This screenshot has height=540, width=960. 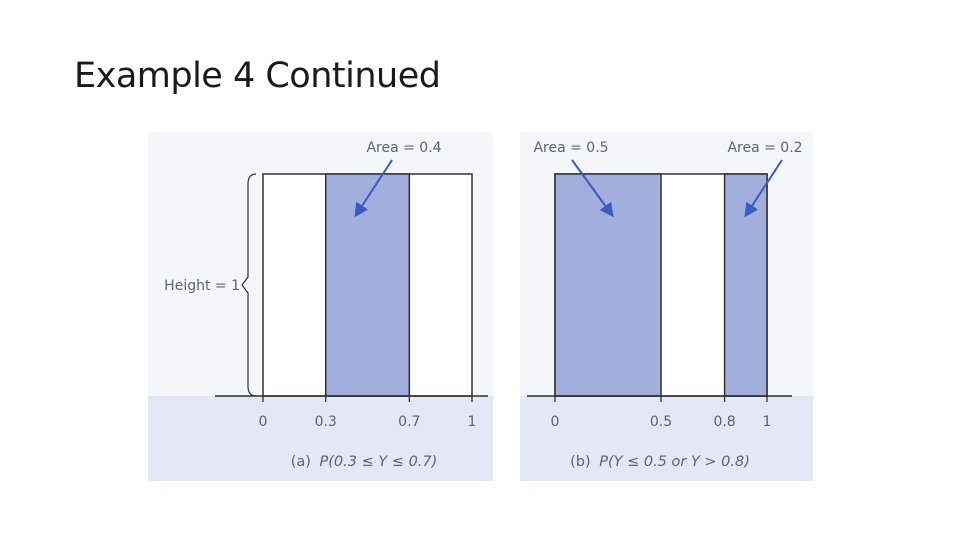 What do you see at coordinates (320, 438) in the screenshot?
I see `panel-a-caption-band` at bounding box center [320, 438].